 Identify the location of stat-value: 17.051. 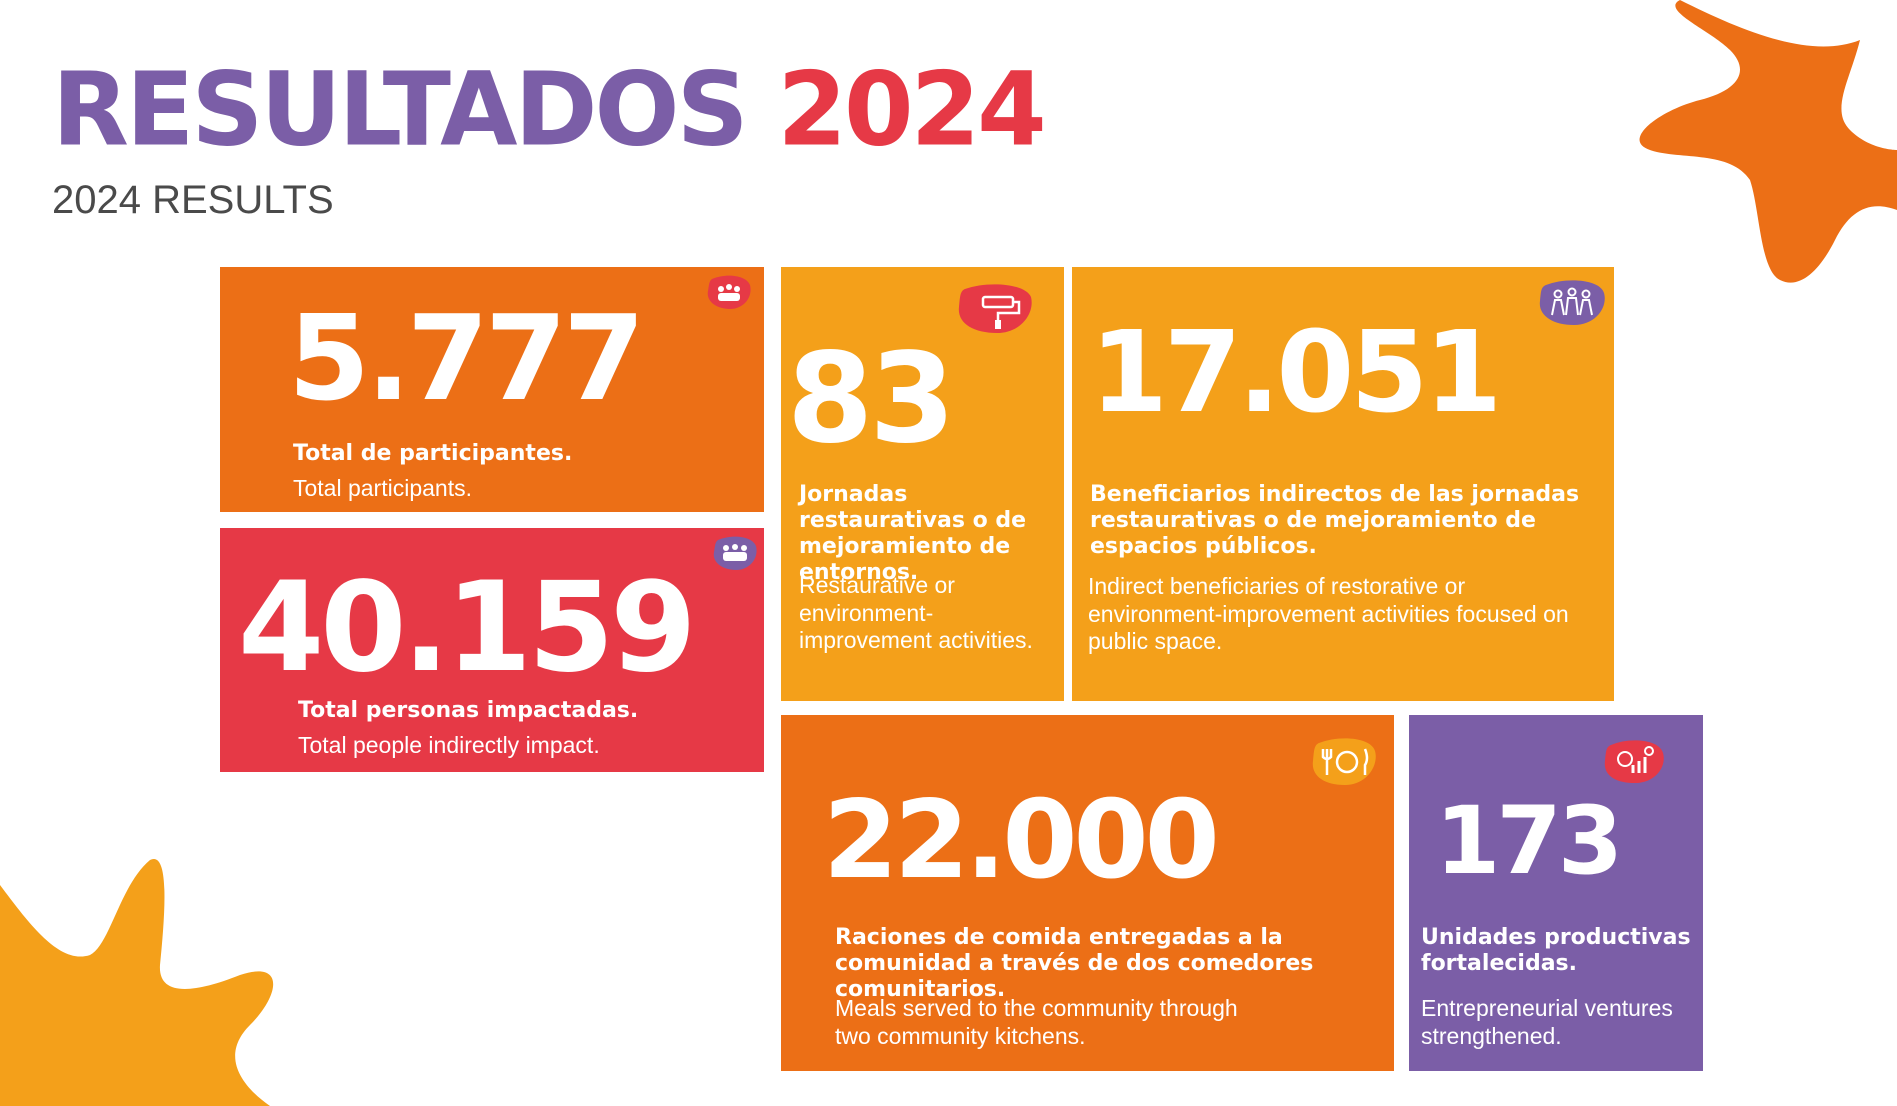
(1296, 373).